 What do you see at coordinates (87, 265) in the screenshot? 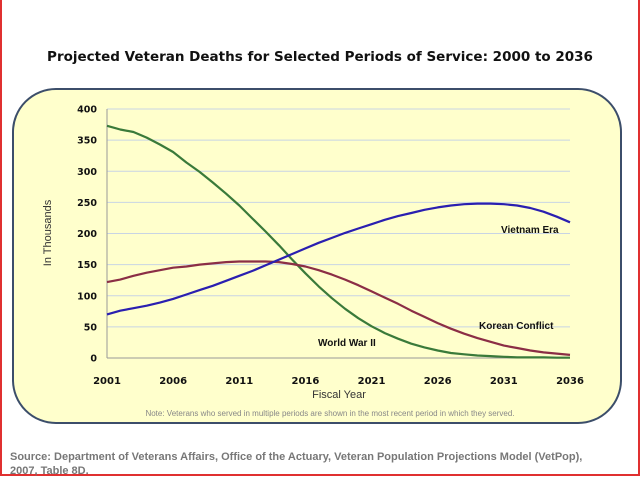
I see `y-tick-label: 150` at bounding box center [87, 265].